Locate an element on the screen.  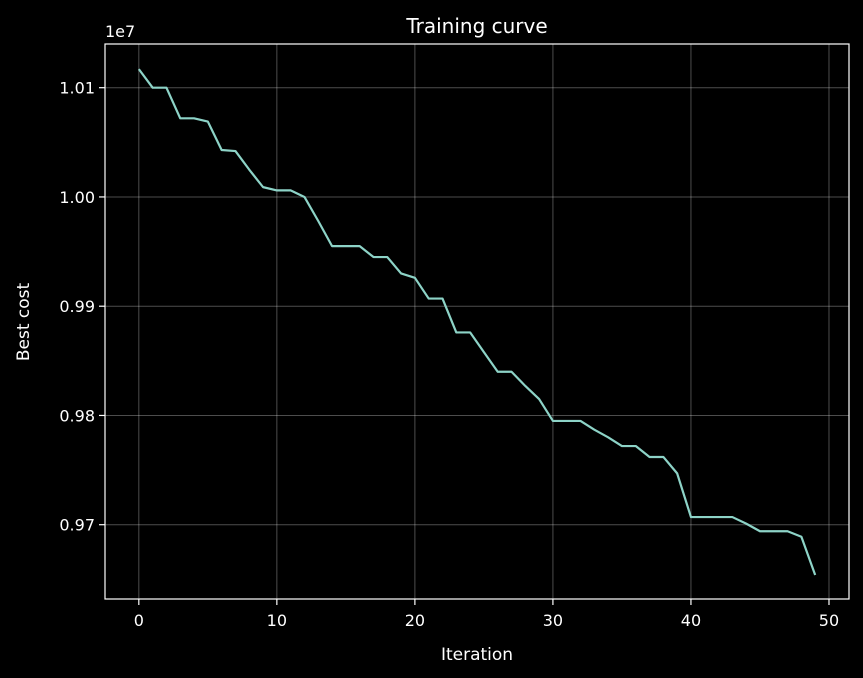
y-offset-label: 1e7 is located at coordinates (120, 31).